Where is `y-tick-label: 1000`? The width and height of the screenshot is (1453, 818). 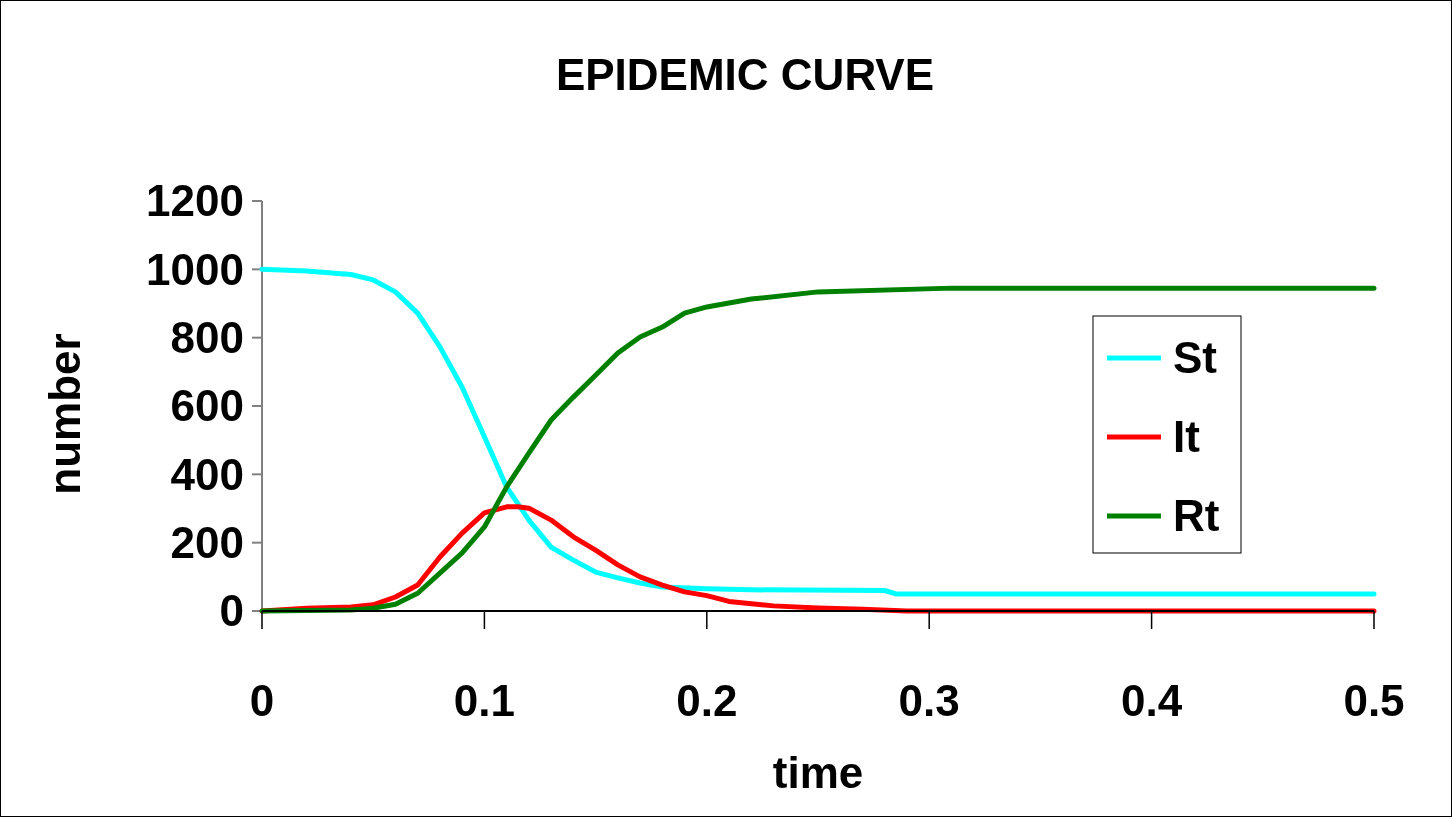 y-tick-label: 1000 is located at coordinates (195, 269).